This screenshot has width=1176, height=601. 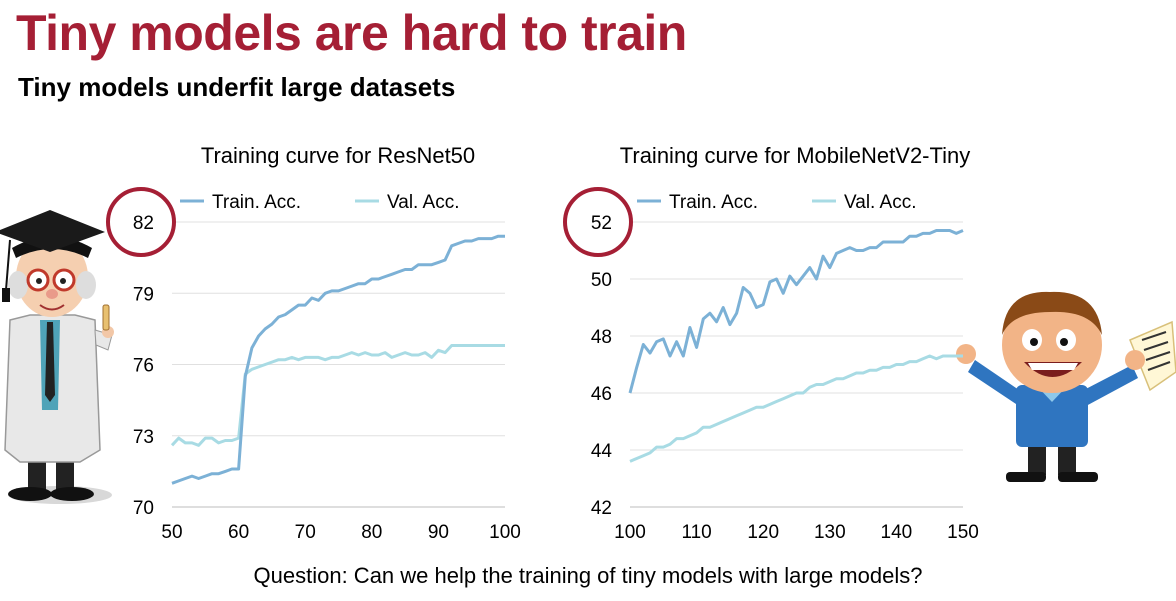 I want to click on y-tick-label: 44, so click(x=602, y=451).